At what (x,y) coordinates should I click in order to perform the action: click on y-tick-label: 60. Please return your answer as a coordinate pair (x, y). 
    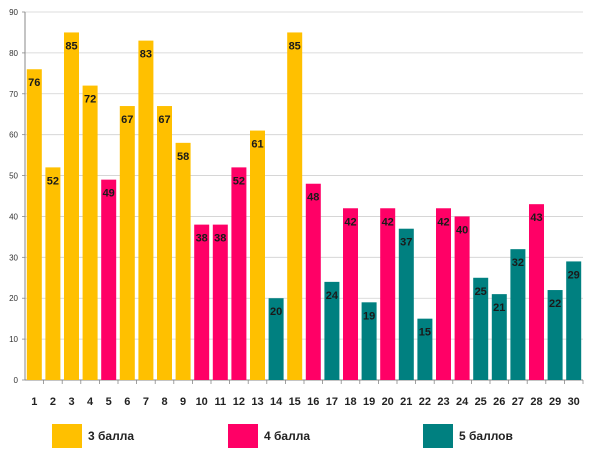
    Looking at the image, I should click on (13, 135).